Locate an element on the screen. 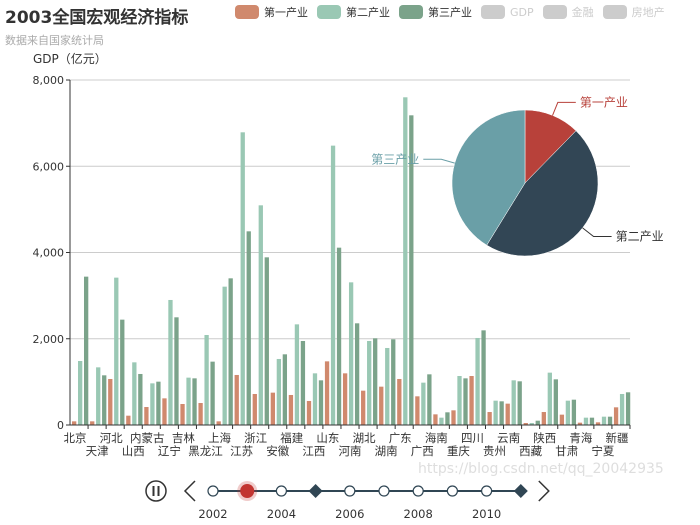 This screenshot has height=525, width=700. bar-第一产业-内蒙古 is located at coordinates (146, 416).